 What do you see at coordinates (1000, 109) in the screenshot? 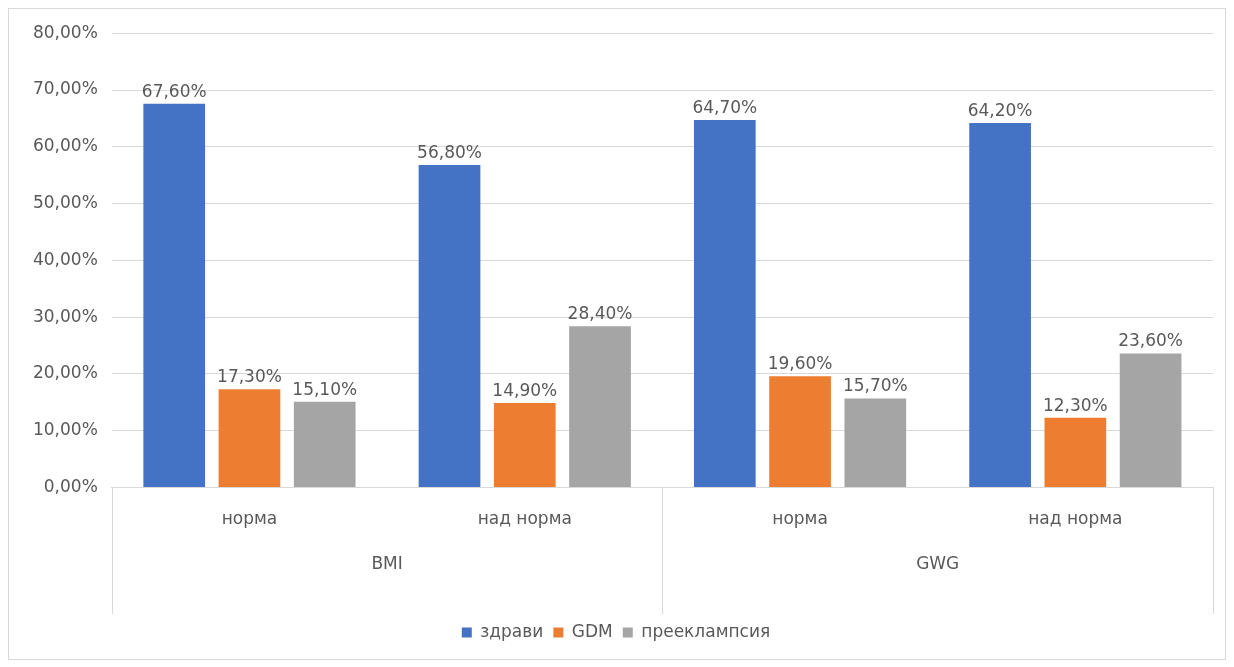
I see `data-label: 64,20%` at bounding box center [1000, 109].